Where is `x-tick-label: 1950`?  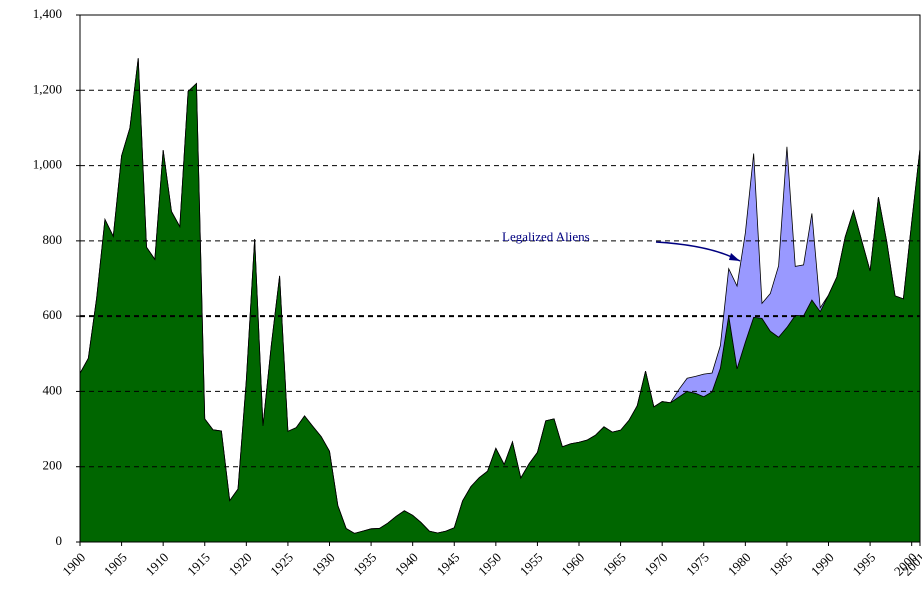 x-tick-label: 1950 is located at coordinates (489, 564).